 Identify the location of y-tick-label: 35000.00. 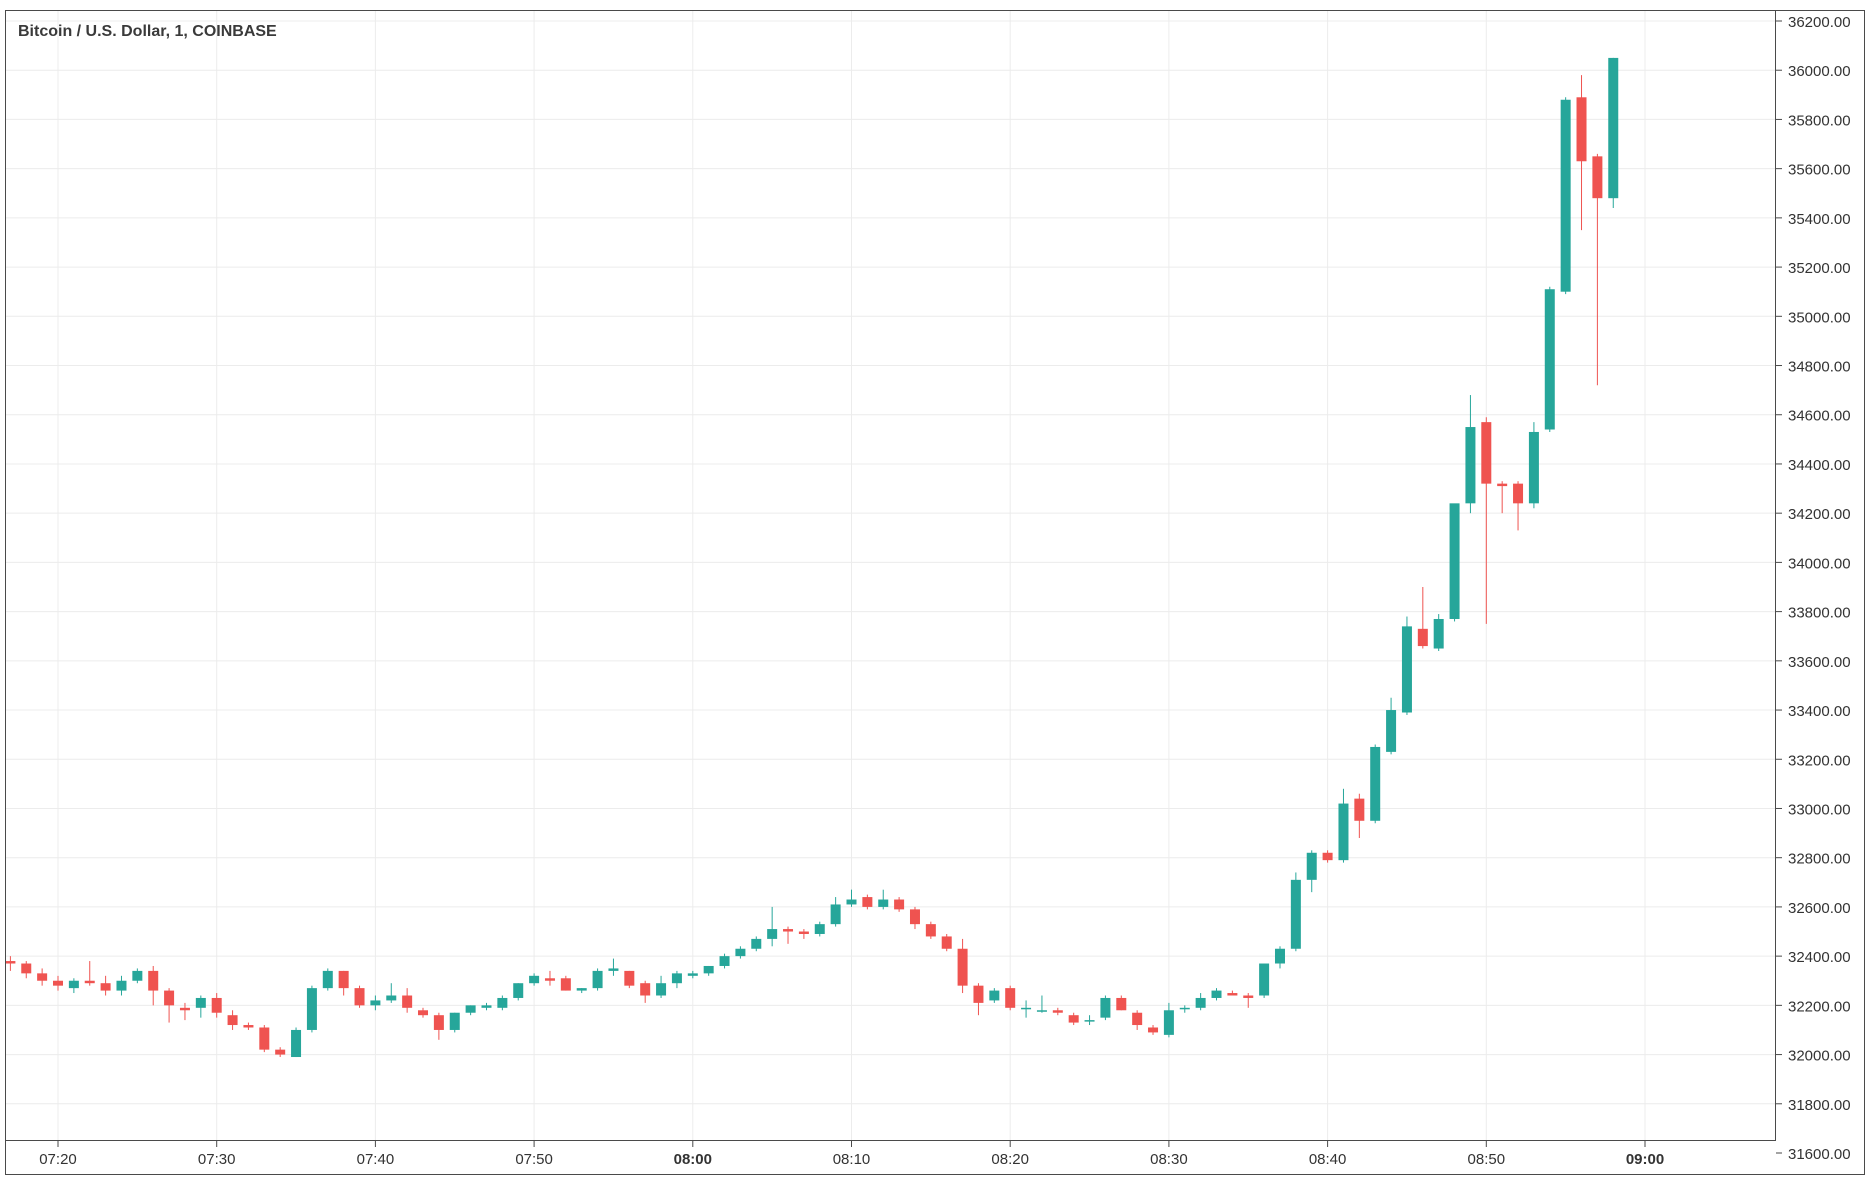
(1819, 317).